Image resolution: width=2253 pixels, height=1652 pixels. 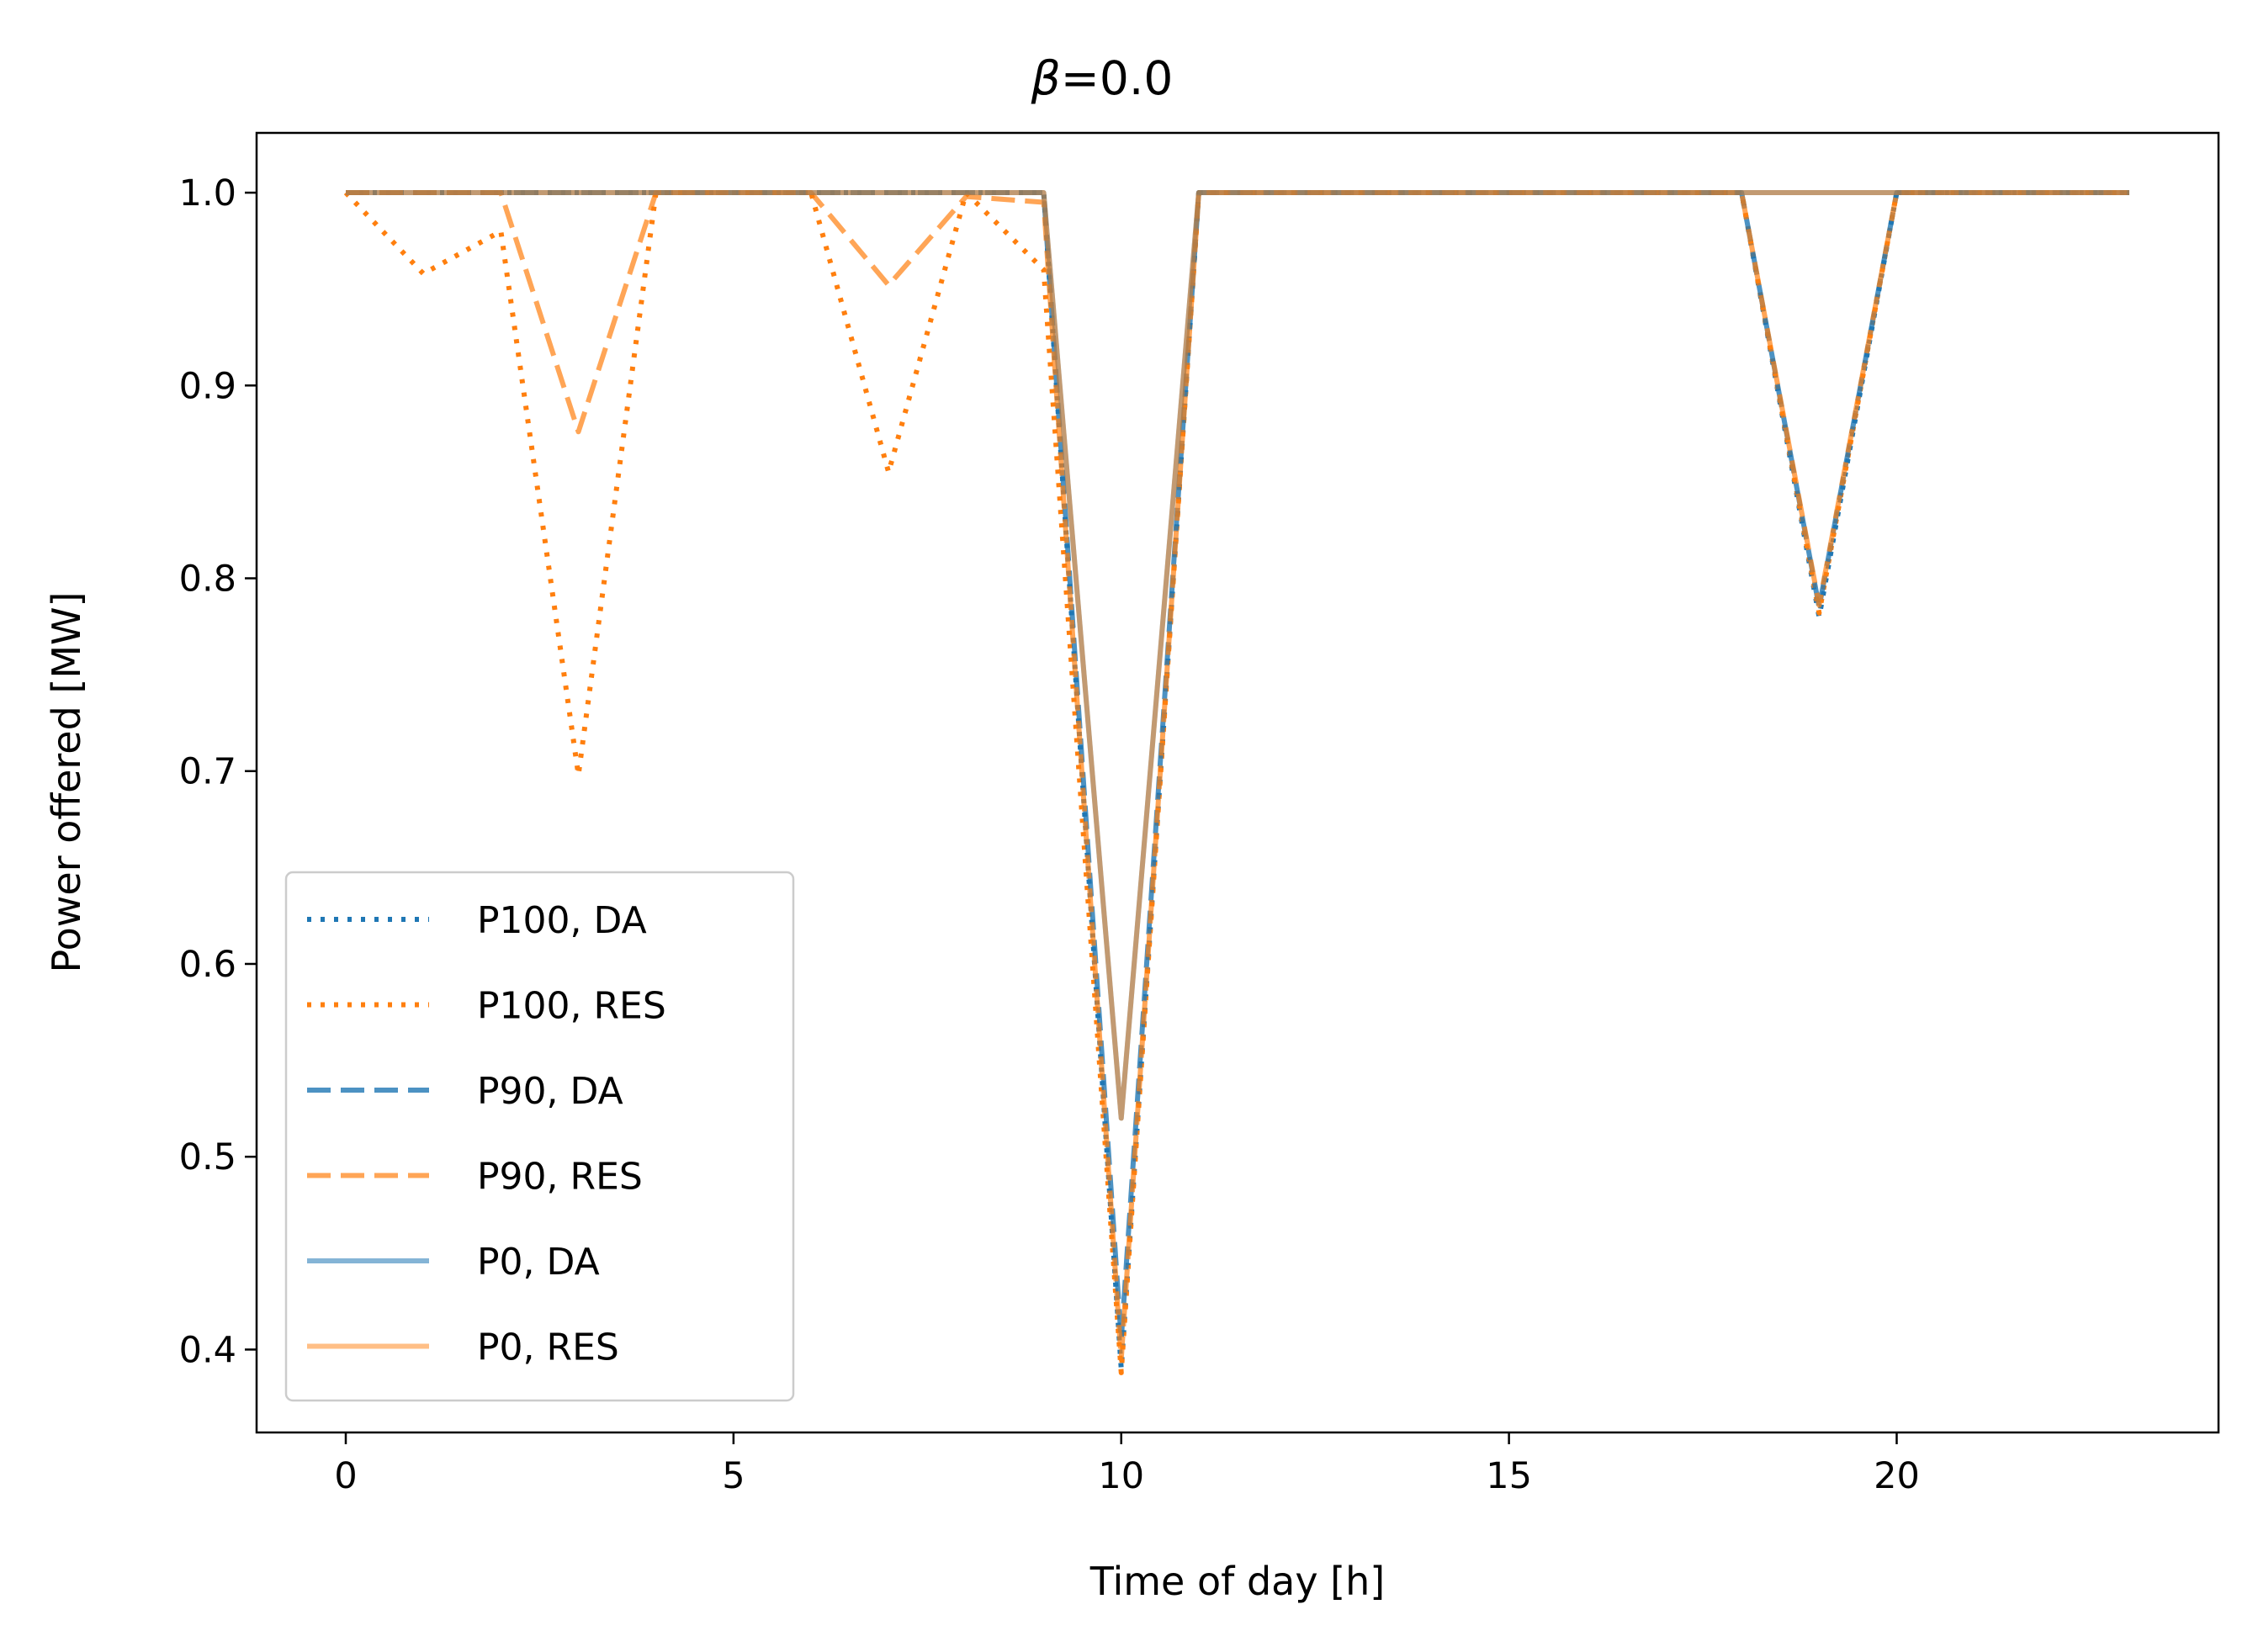 I want to click on legend-box, so click(x=539, y=1136).